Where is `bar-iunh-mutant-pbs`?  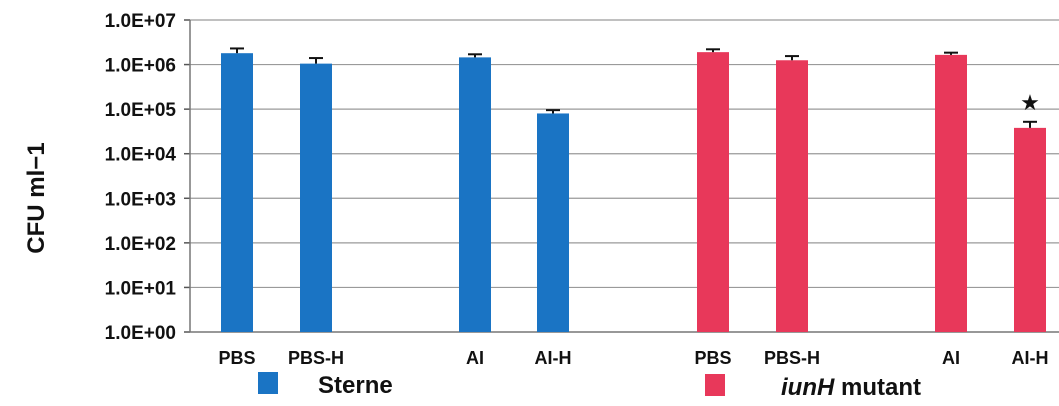
bar-iunh-mutant-pbs is located at coordinates (713, 192).